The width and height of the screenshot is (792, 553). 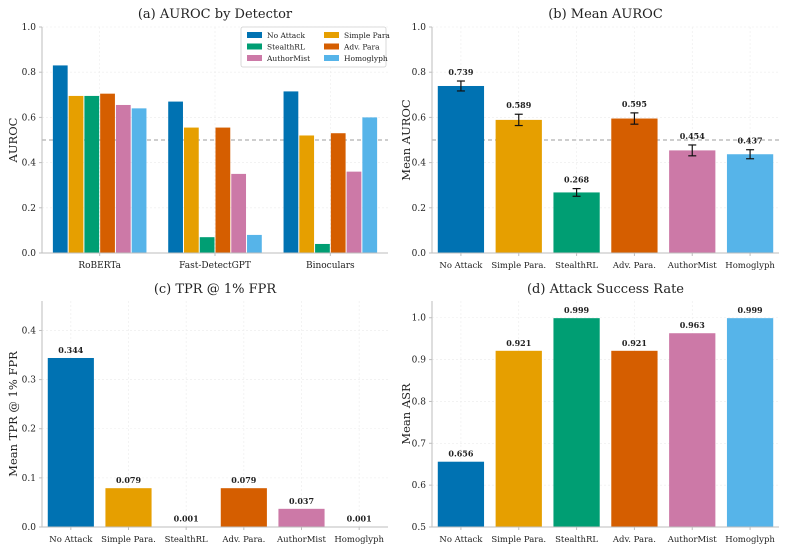 I want to click on value-label-1: 0.079, so click(x=128, y=480).